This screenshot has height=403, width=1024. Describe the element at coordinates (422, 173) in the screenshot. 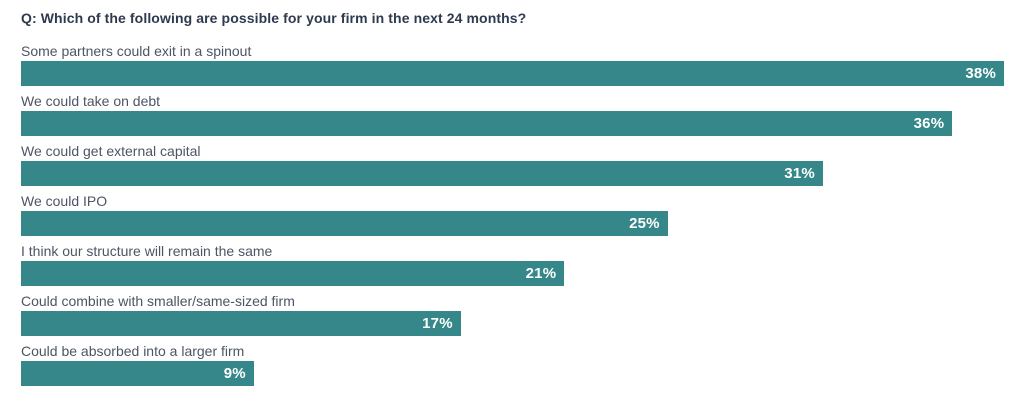

I see `bar: 31%` at that location.